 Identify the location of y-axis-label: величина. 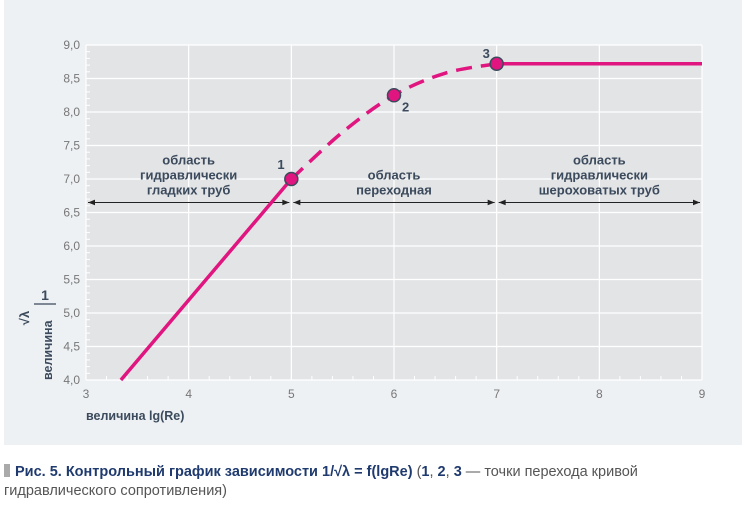
(48, 349).